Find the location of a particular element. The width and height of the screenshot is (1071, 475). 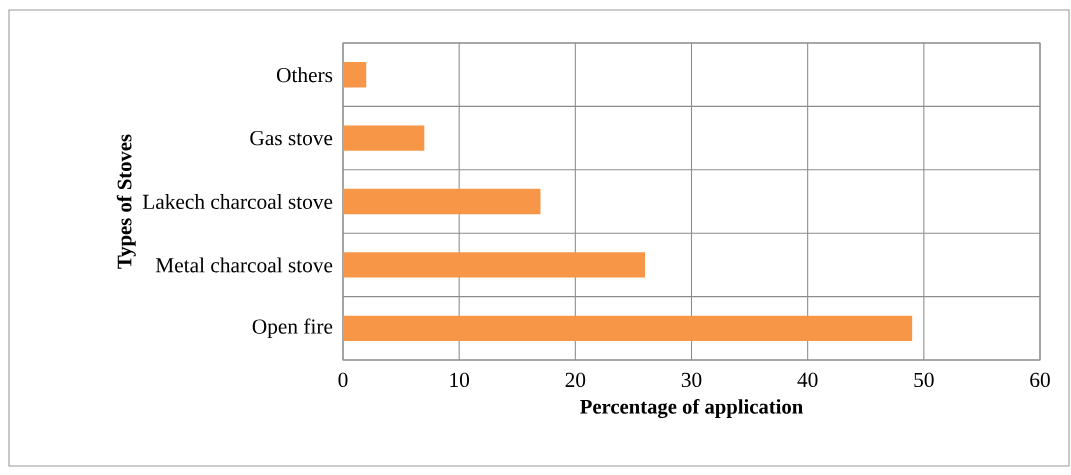

x-tick-label: 20 is located at coordinates (575, 380).